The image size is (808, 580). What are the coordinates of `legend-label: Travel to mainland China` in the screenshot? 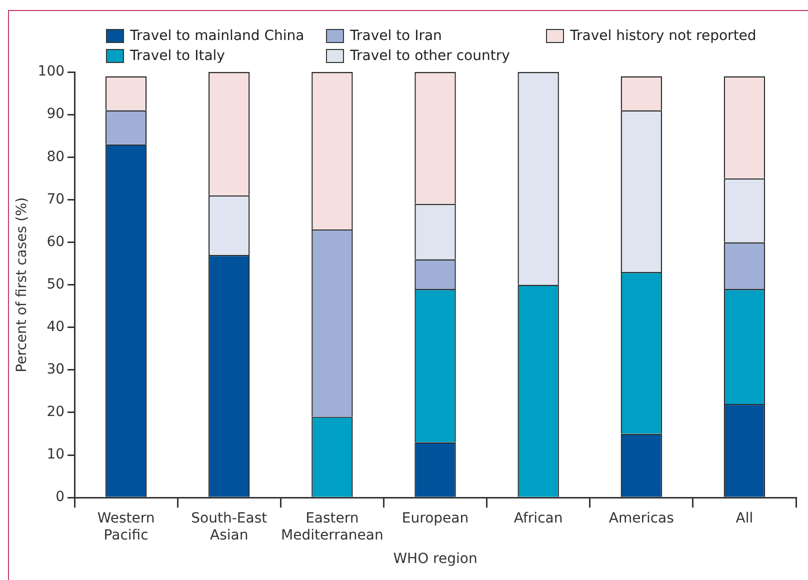 It's located at (217, 36).